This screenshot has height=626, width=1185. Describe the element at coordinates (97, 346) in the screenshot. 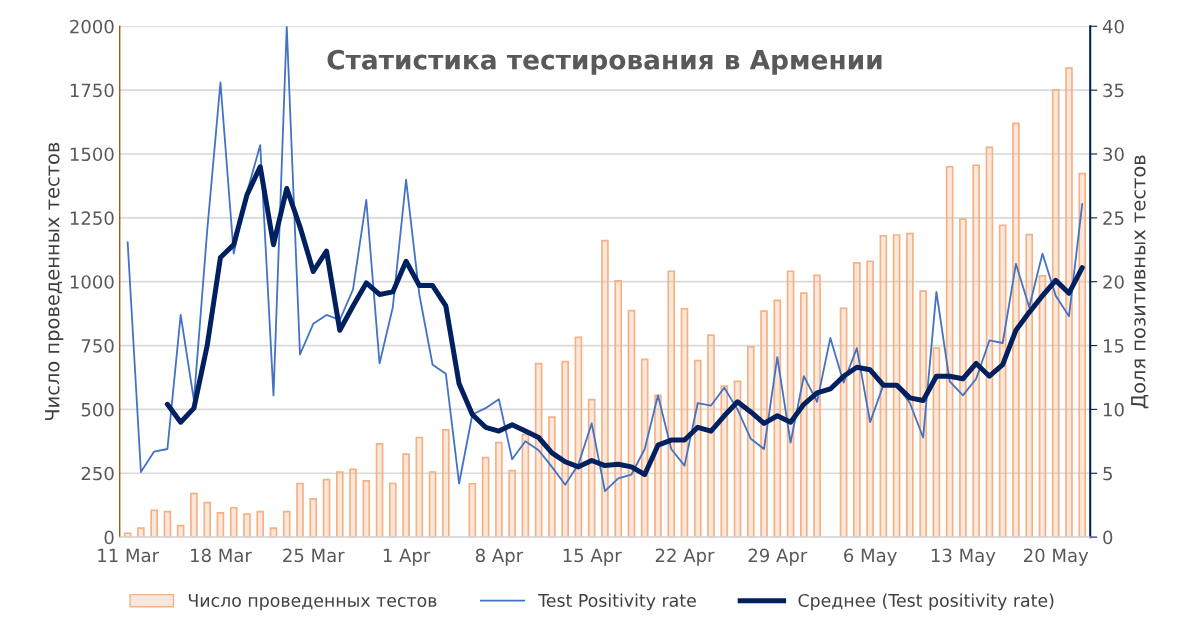

I see `y-tick-label: 750` at that location.